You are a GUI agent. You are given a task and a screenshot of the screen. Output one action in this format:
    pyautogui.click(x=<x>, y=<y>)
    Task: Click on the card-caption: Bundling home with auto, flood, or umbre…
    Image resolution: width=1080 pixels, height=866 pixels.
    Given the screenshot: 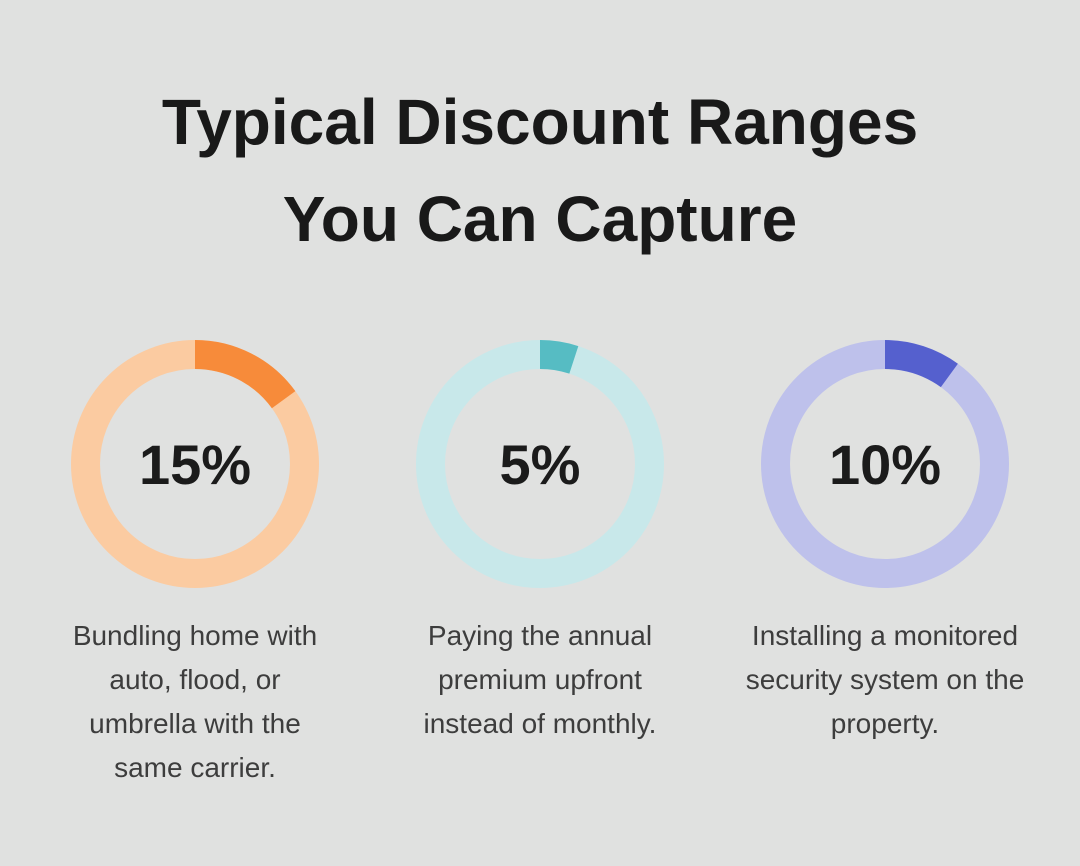 What is the action you would take?
    pyautogui.click(x=195, y=701)
    